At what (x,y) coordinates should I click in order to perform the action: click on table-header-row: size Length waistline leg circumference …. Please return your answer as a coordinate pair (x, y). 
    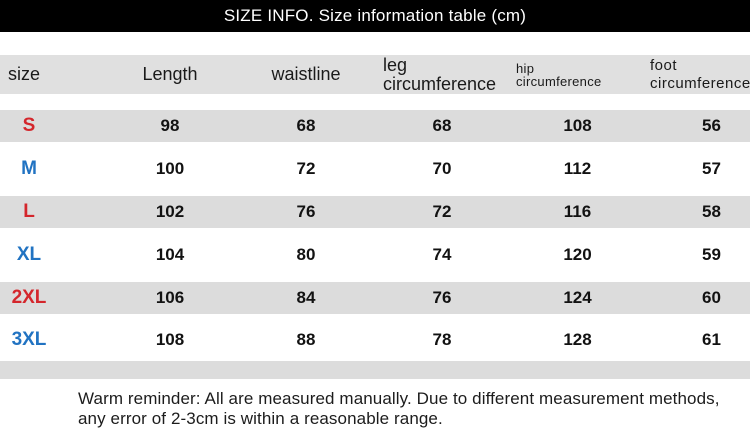
    Looking at the image, I should click on (375, 74).